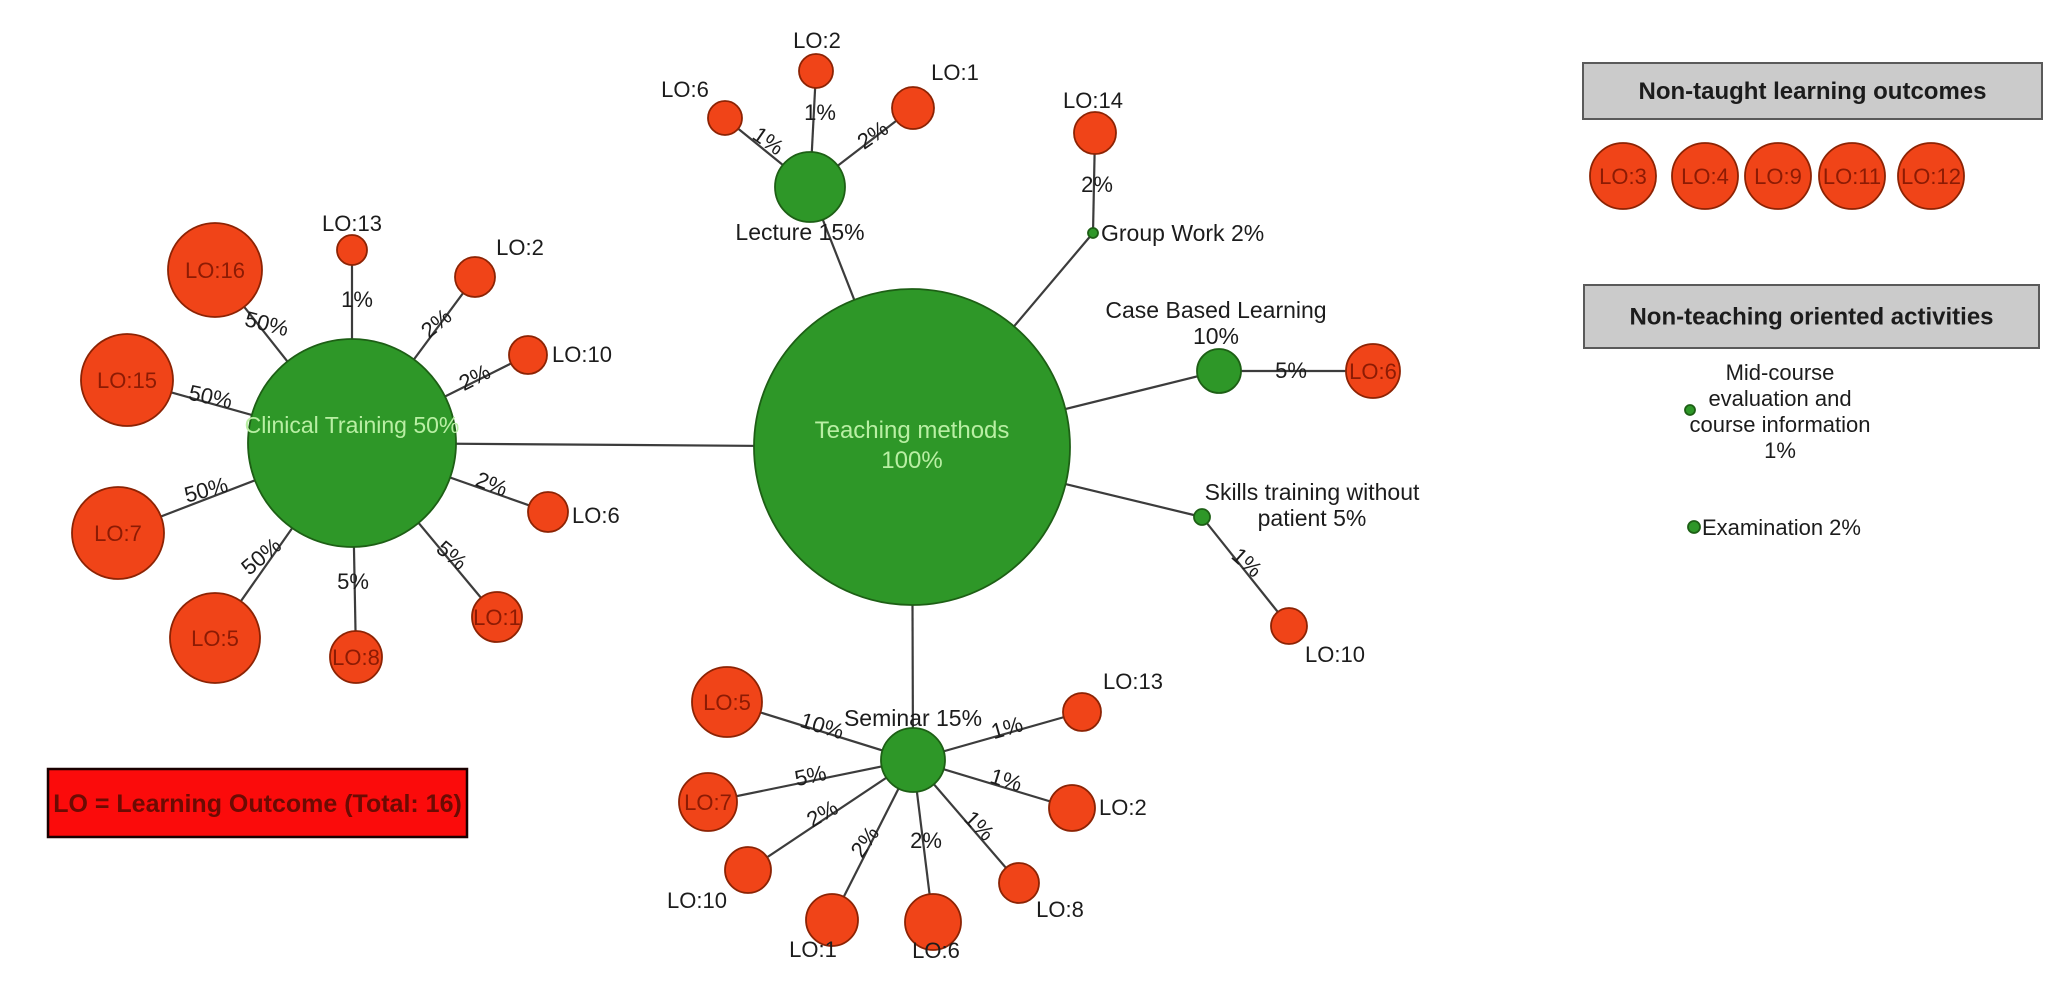 The width and height of the screenshot is (2059, 1001). I want to click on lo-label-seminar-lo-5: LO:5, so click(727, 702).